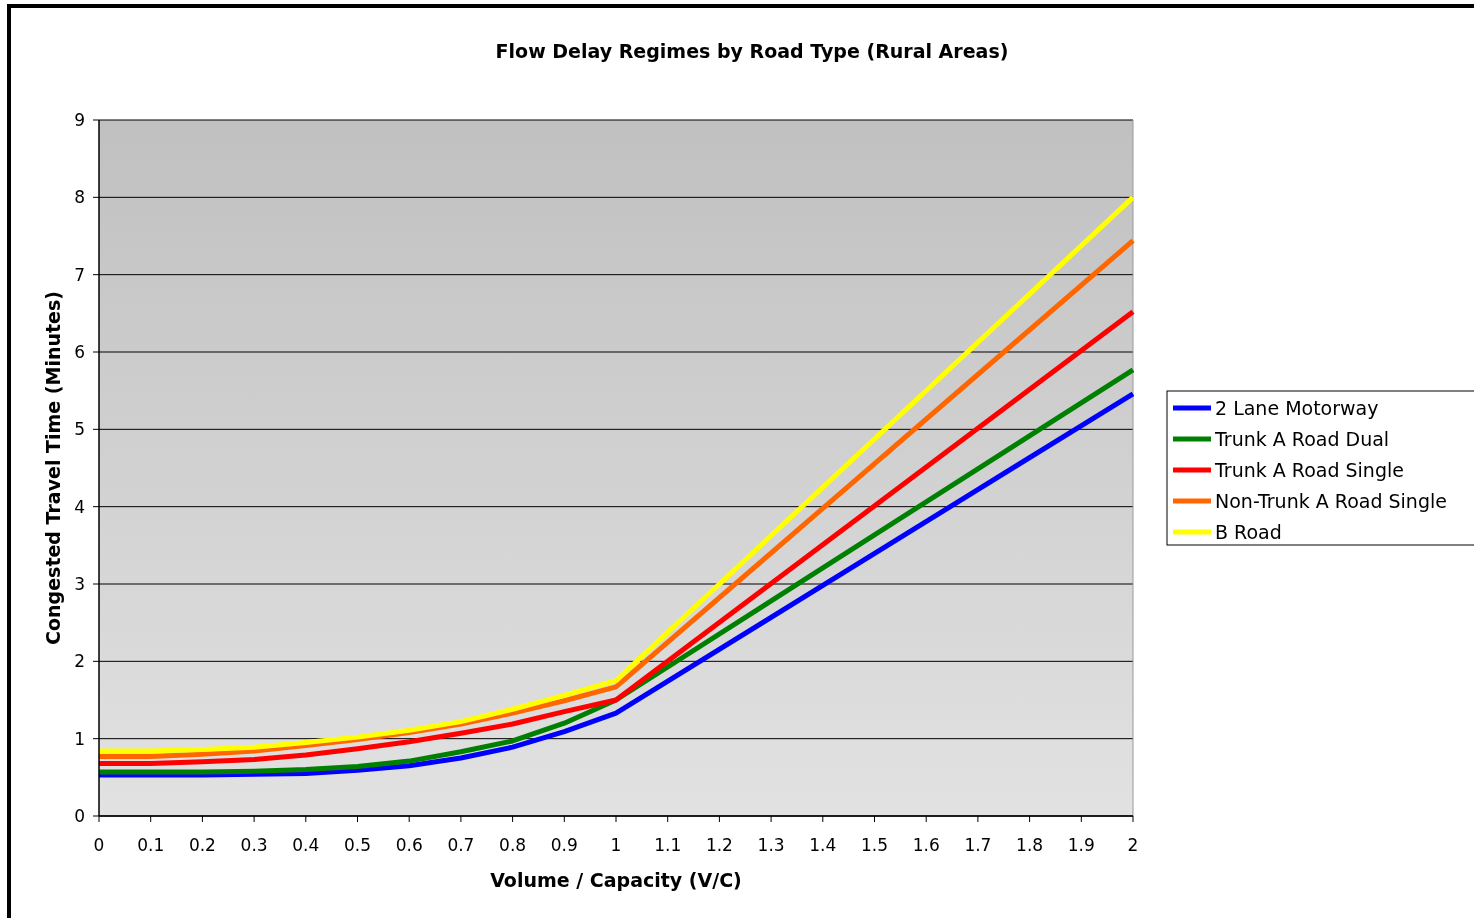 The image size is (1474, 918). Describe the element at coordinates (752, 51) in the screenshot. I see `chart-title: Flow Delay Regimes by Road Type (Rural Areas)` at that location.